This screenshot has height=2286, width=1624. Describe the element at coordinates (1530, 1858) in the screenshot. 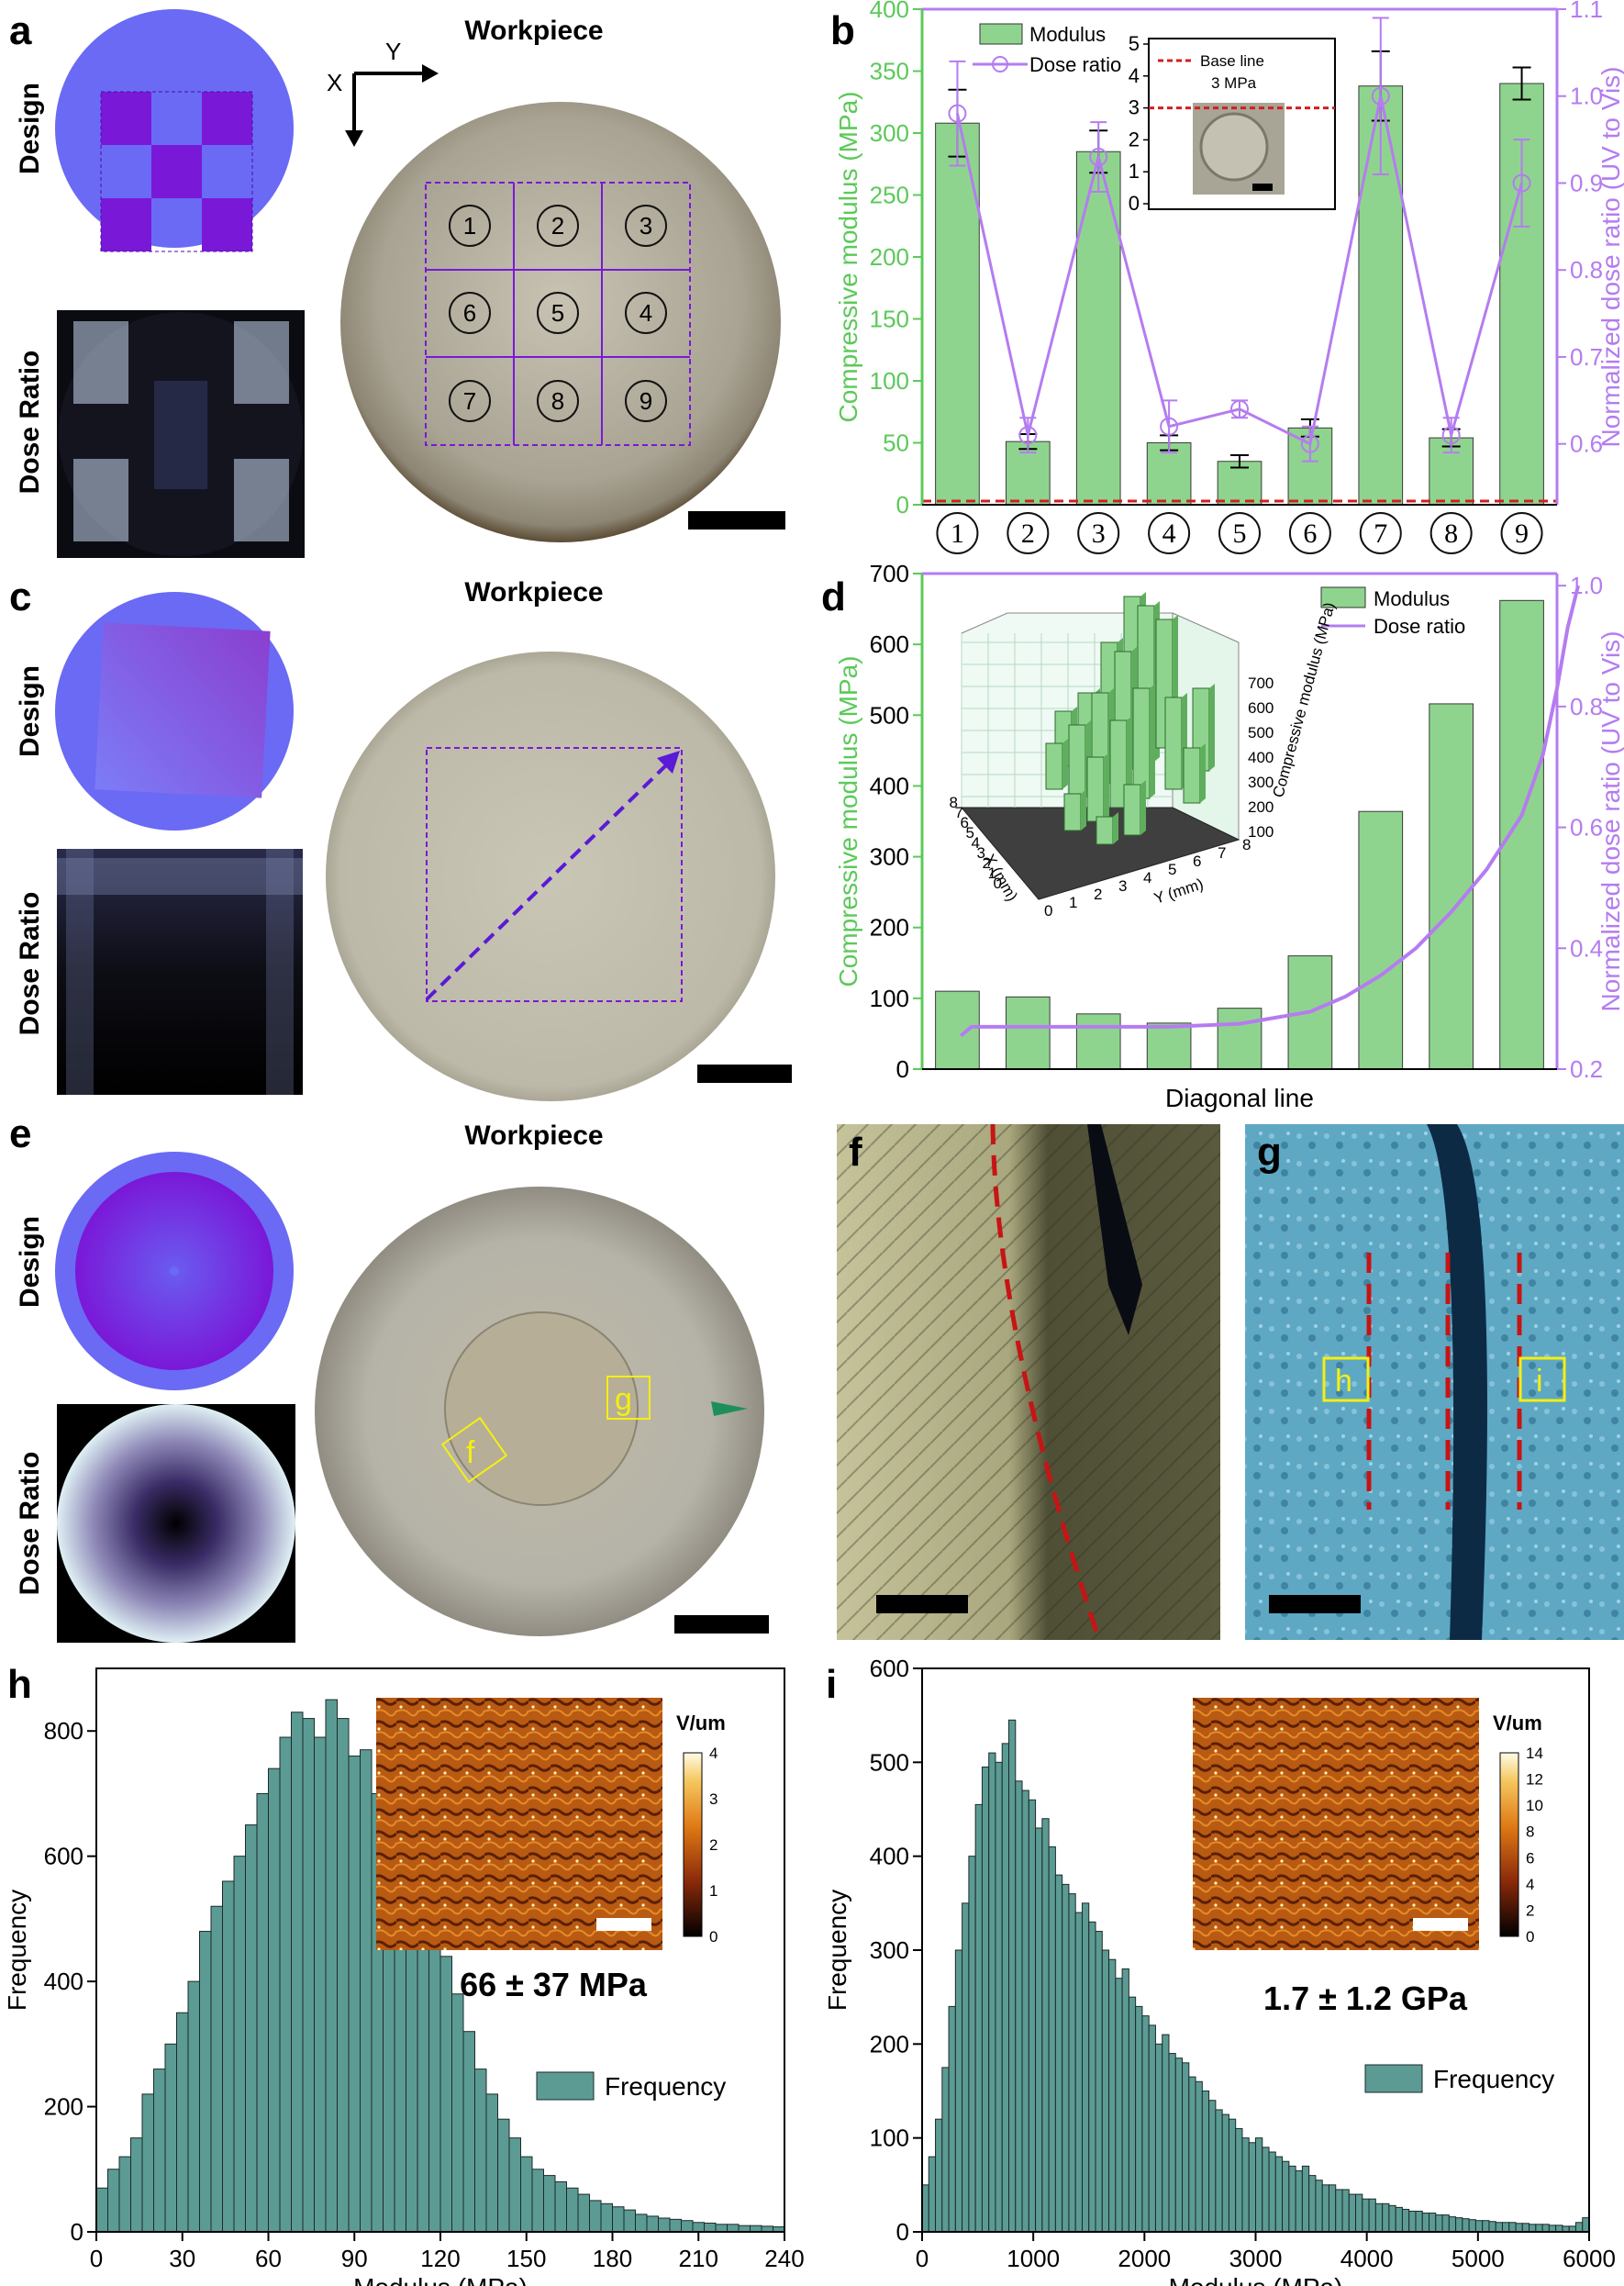

I see `colorbar-tick-i-6: 6` at that location.